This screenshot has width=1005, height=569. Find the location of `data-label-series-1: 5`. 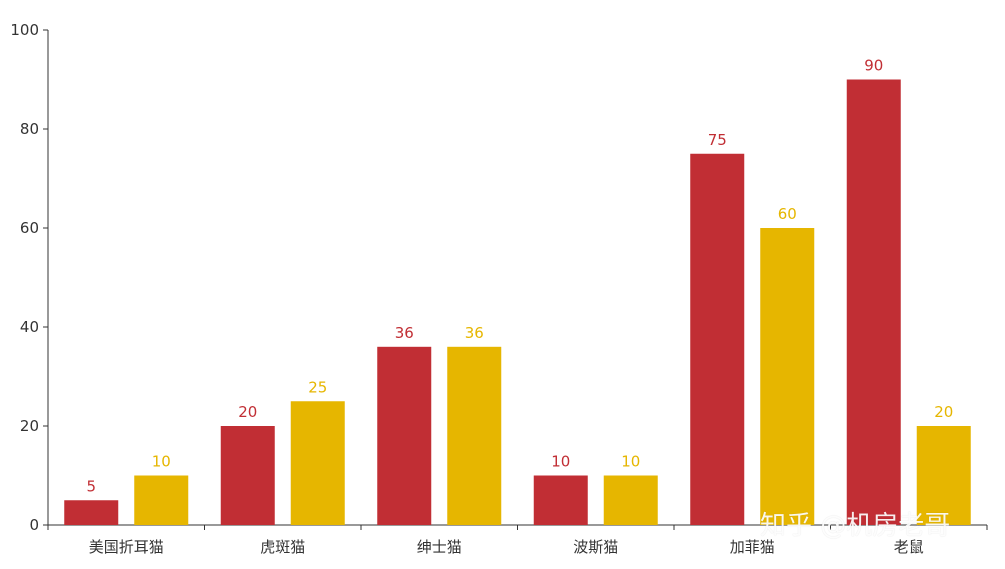

data-label-series-1: 5 is located at coordinates (91, 486).